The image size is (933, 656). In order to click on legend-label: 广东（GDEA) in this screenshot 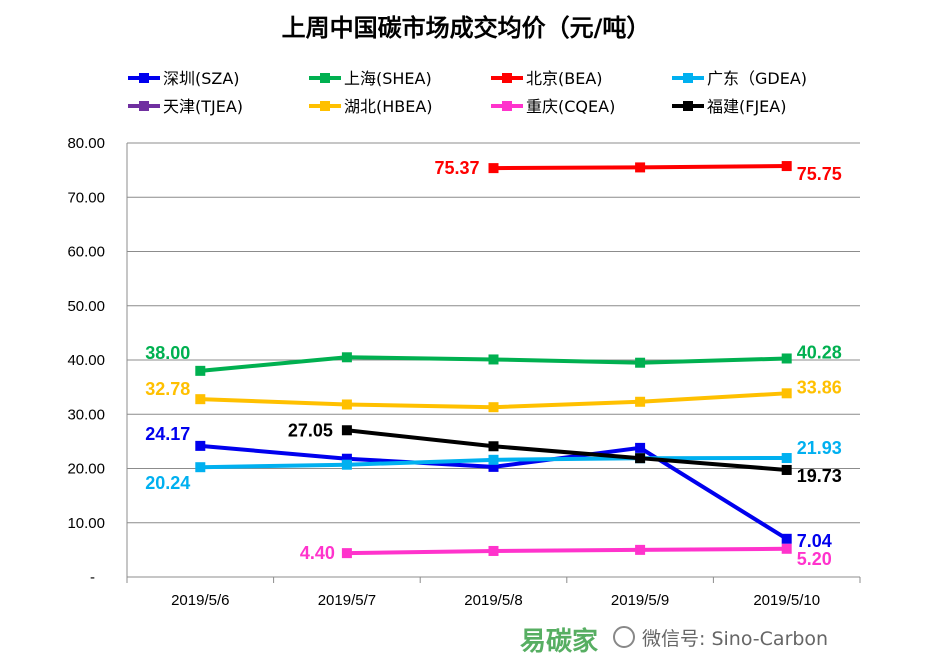, I will do `click(757, 78)`.